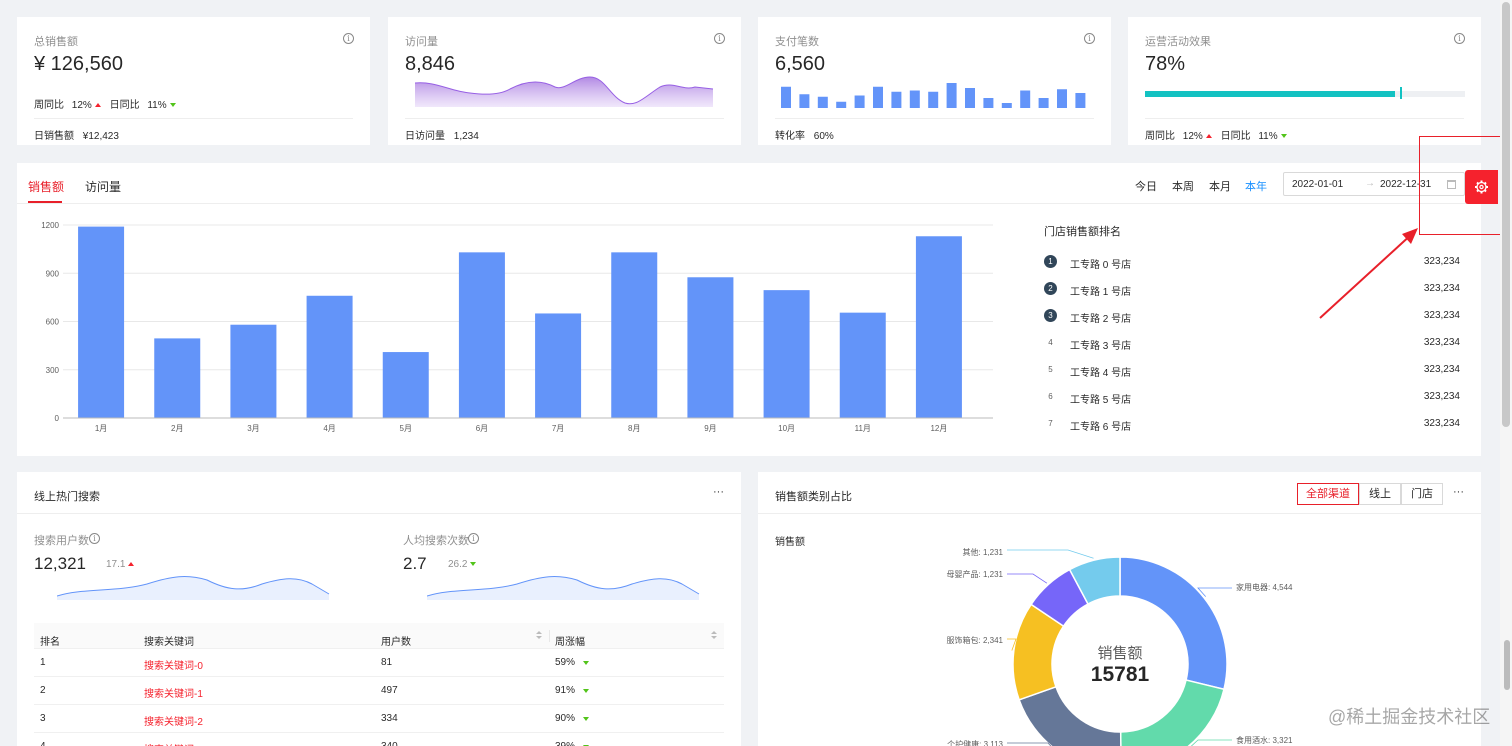 The image size is (1512, 746). I want to click on scrollbar-track, so click(1506, 373).